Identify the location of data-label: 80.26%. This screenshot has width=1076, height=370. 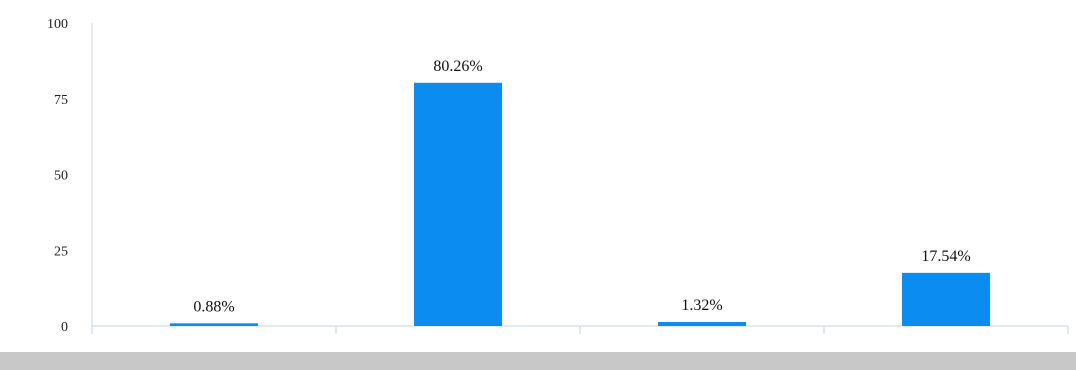
(457, 66).